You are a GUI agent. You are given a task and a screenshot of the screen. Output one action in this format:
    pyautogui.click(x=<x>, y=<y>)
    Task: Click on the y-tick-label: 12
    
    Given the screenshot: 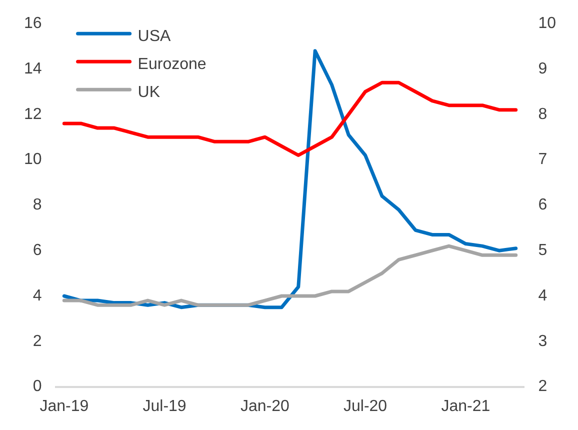 What is the action you would take?
    pyautogui.click(x=33, y=114)
    